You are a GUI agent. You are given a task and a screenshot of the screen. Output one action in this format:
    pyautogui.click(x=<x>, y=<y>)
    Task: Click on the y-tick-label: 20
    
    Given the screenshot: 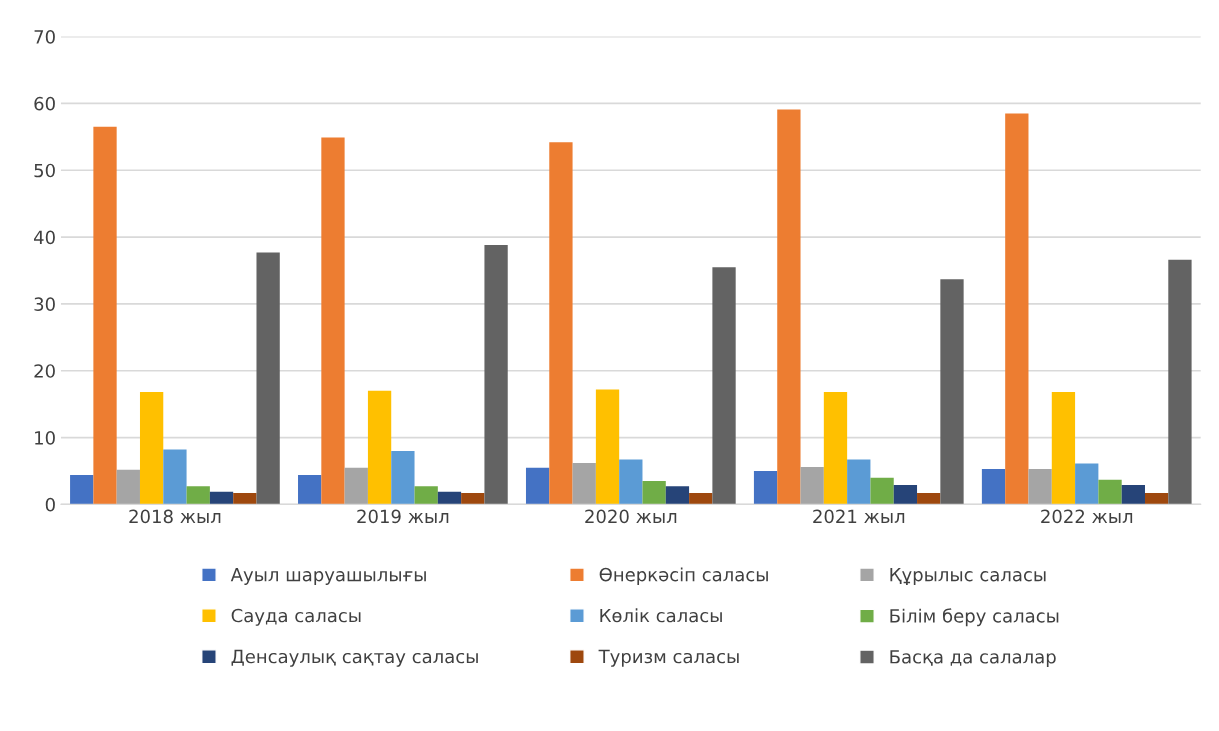 What is the action you would take?
    pyautogui.click(x=44, y=371)
    